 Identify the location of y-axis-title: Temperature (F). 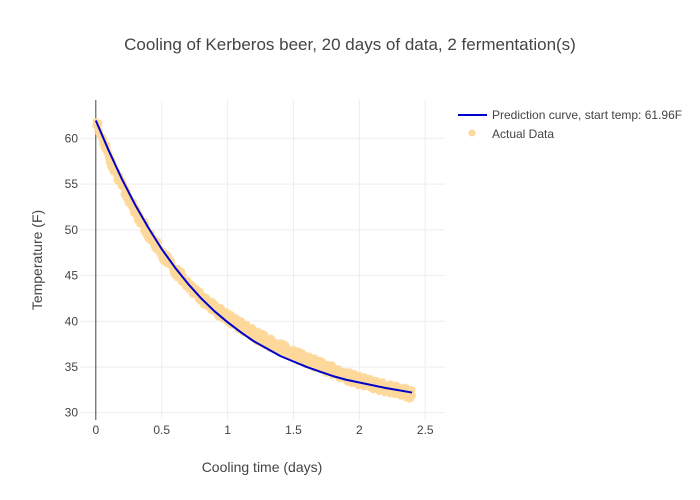
(37, 260).